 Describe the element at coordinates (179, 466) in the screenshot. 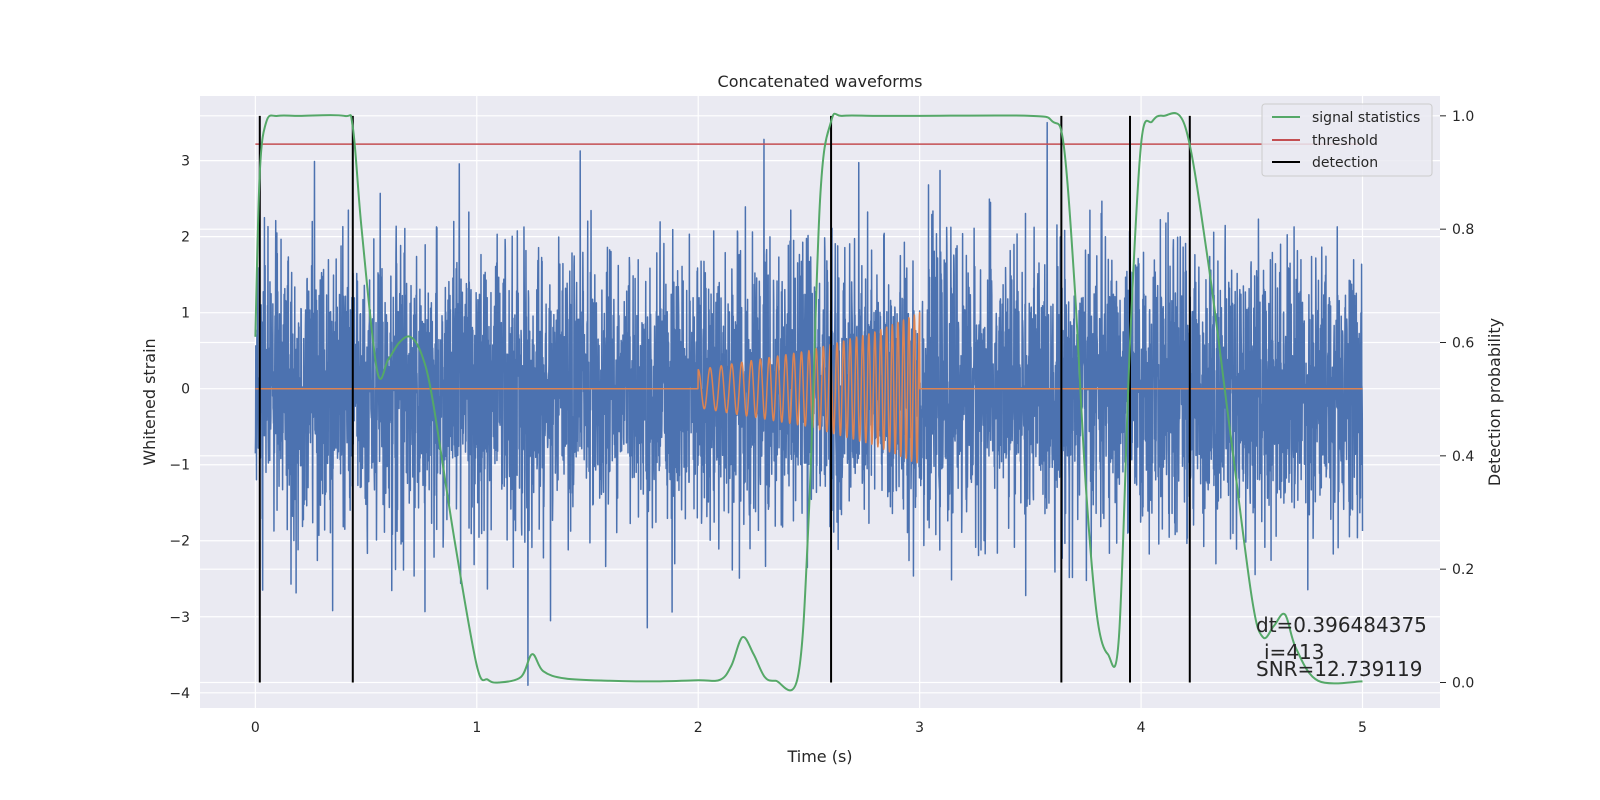

I see `y-tick-label: −1` at that location.